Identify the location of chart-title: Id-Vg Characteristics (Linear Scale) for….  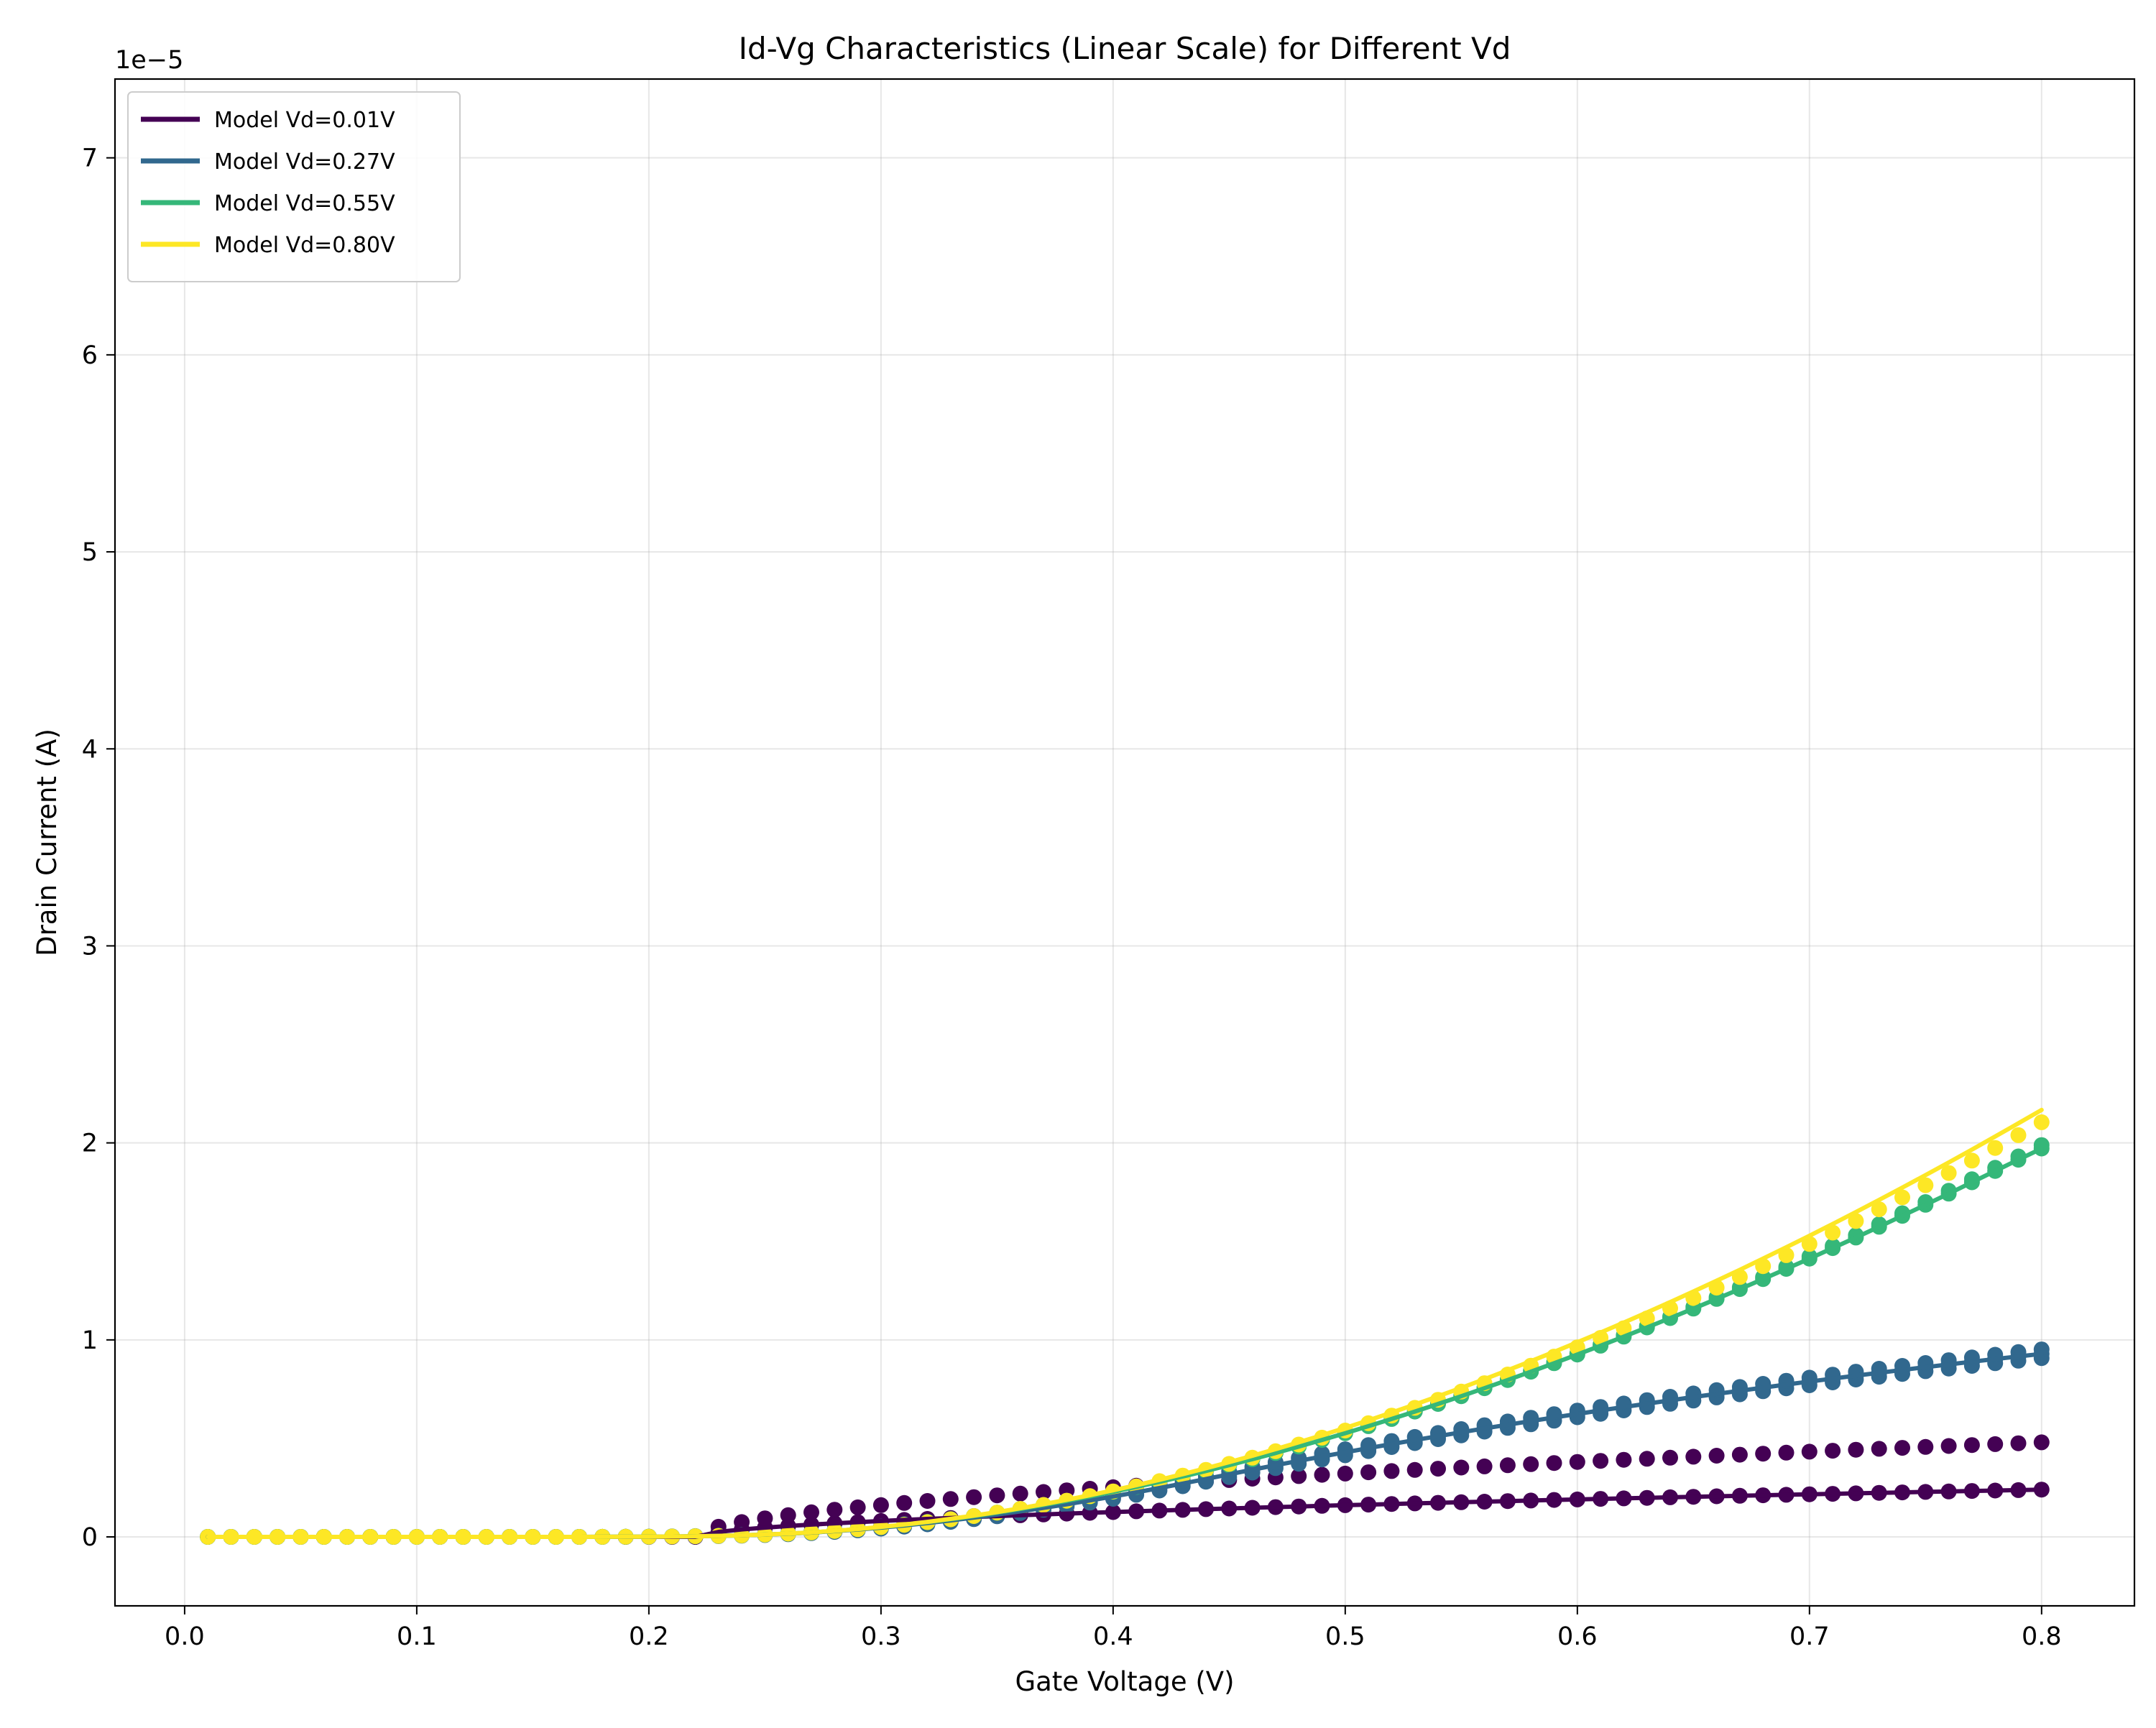
(1125, 49).